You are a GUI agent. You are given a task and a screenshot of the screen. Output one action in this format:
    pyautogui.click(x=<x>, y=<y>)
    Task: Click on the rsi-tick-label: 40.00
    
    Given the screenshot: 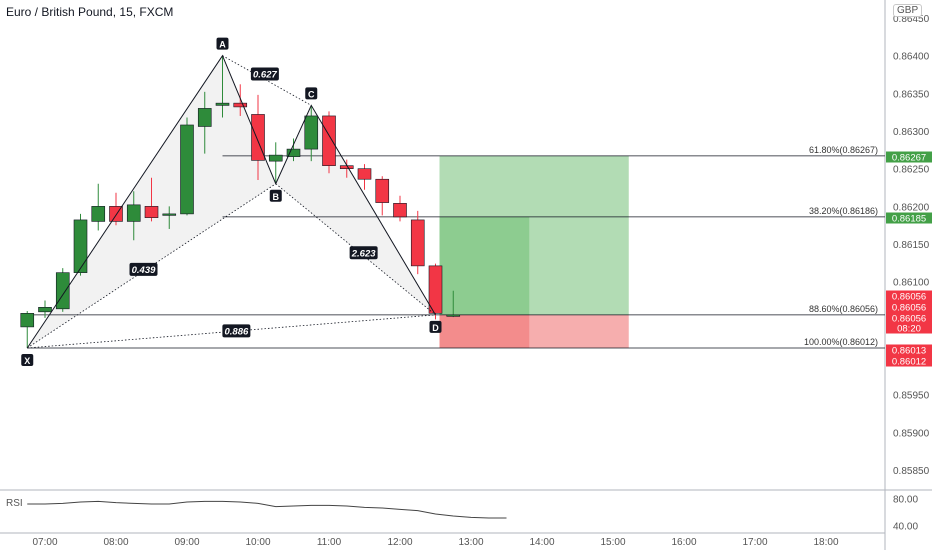 What is the action you would take?
    pyautogui.click(x=905, y=526)
    